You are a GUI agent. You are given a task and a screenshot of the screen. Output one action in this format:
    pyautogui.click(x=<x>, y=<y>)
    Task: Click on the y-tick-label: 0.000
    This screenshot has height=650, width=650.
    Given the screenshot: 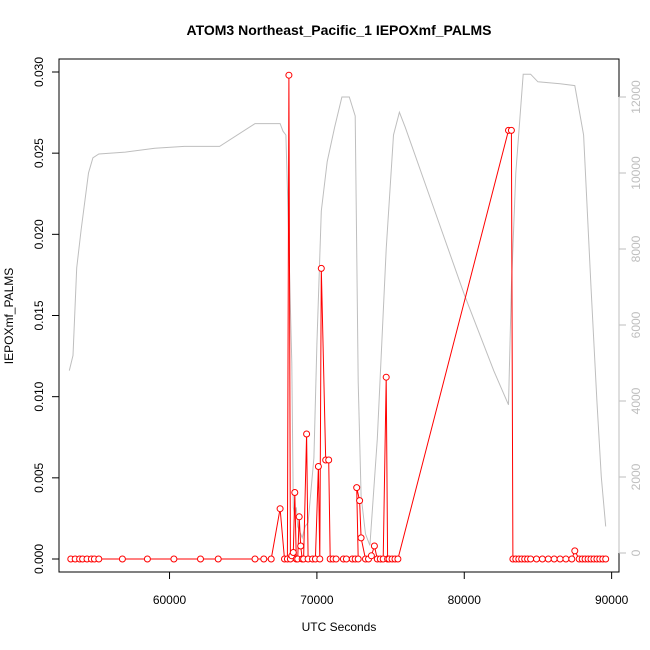 What is the action you would take?
    pyautogui.click(x=39, y=559)
    